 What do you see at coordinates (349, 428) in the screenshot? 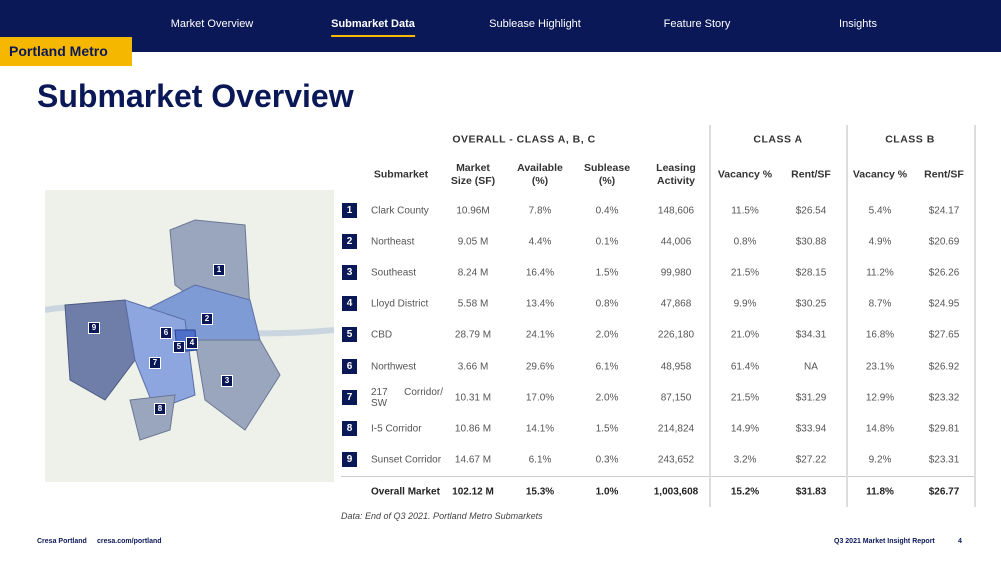
I see `row-number: 8` at bounding box center [349, 428].